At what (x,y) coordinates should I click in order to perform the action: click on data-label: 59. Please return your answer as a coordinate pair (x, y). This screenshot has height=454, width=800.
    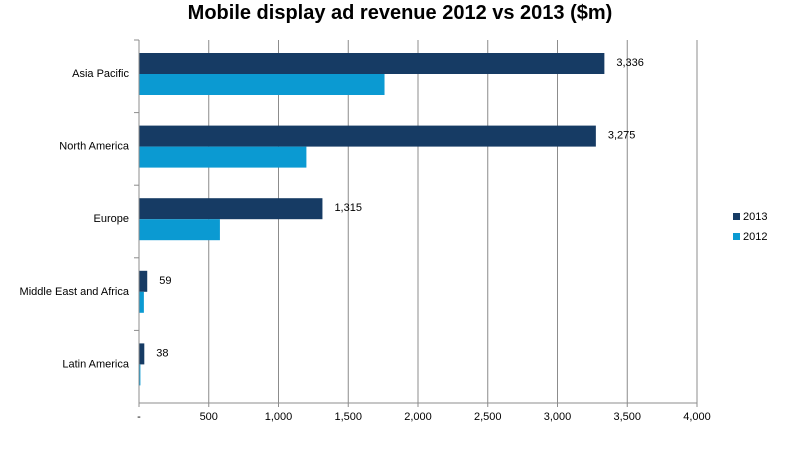
    Looking at the image, I should click on (165, 281).